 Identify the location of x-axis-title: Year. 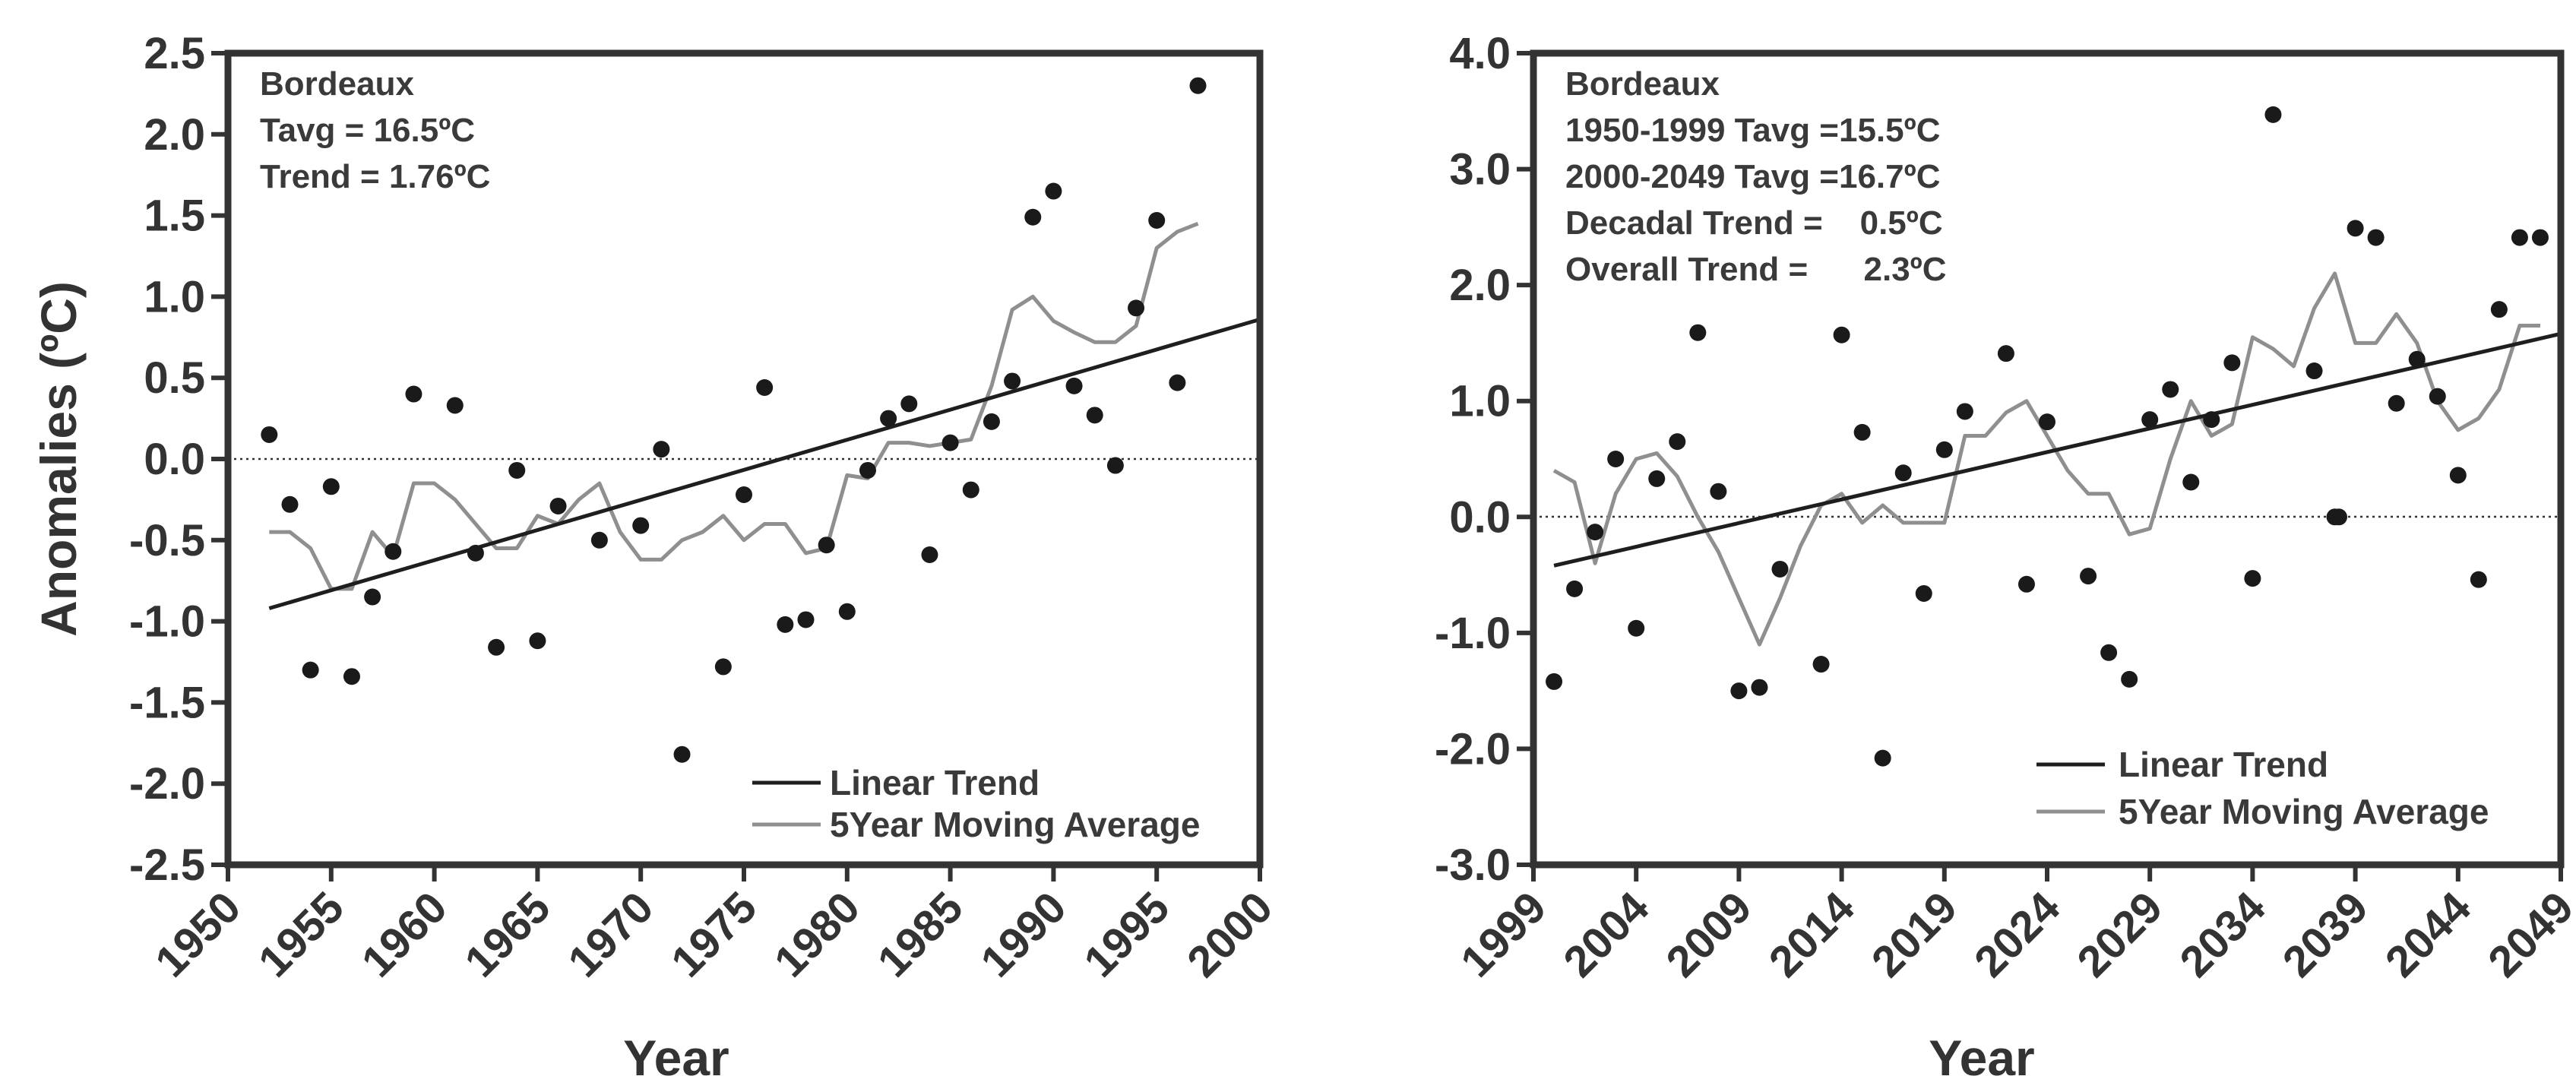
(1982, 1058).